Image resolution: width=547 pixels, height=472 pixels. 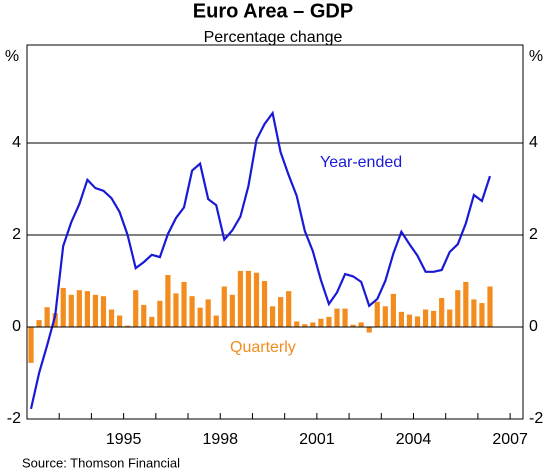 I want to click on y-tick-label: 2, so click(x=16, y=234).